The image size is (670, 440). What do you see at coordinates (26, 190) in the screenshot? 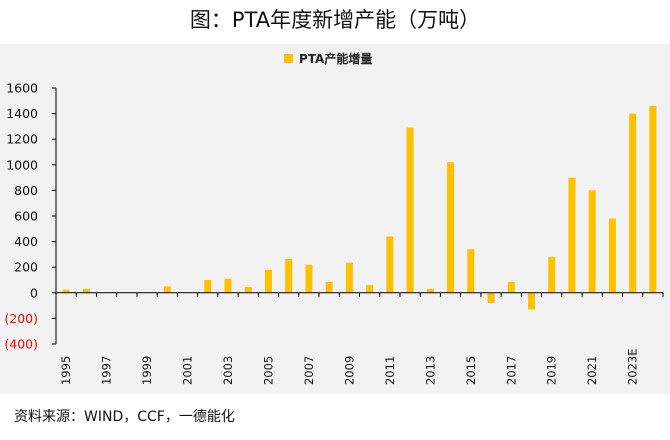
I see `y-tick-label: 800` at bounding box center [26, 190].